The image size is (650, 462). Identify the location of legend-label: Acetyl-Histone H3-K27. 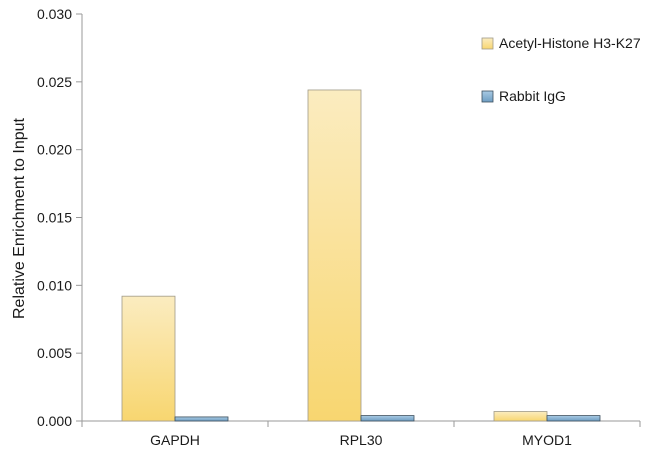
(570, 43).